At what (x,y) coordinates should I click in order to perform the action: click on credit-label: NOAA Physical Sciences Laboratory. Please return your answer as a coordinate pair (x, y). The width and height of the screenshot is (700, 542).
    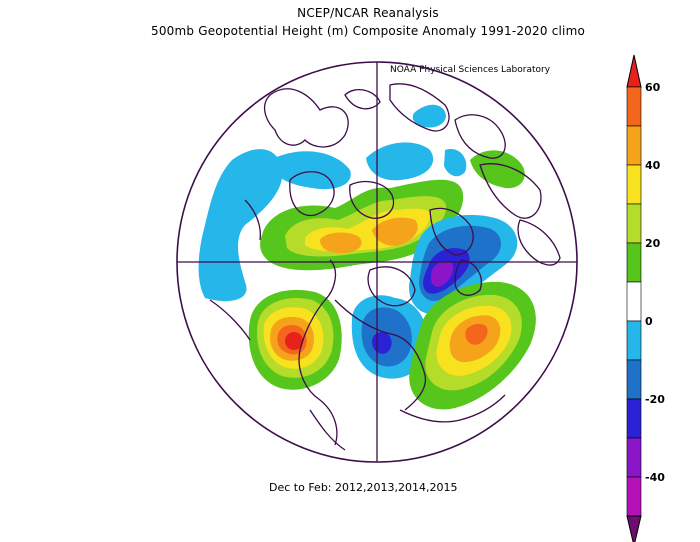
    Looking at the image, I should click on (470, 70).